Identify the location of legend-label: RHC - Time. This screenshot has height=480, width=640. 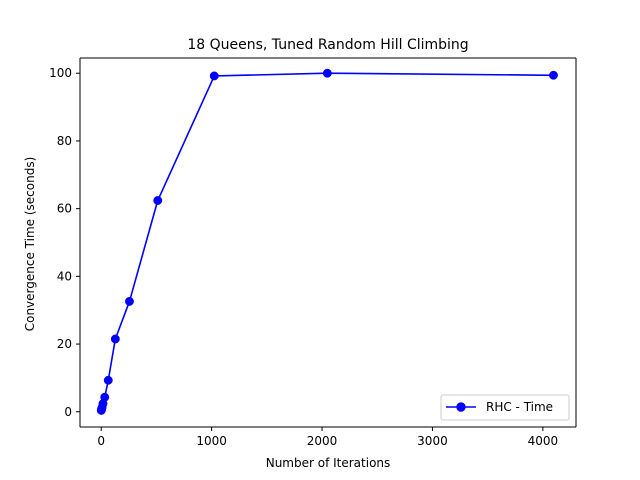
(519, 407).